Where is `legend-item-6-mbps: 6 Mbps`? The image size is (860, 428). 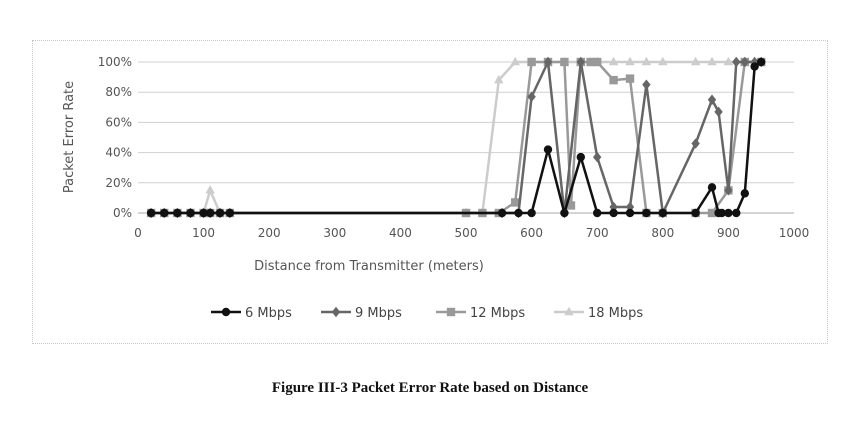
legend-item-6-mbps: 6 Mbps is located at coordinates (251, 313).